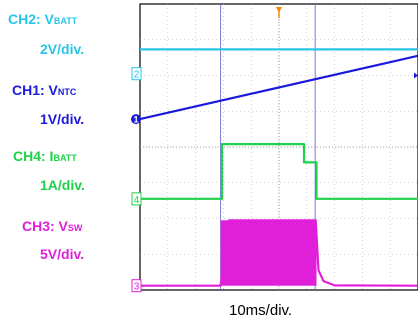 The image size is (418, 325). I want to click on ch3-trace, so click(279, 253).